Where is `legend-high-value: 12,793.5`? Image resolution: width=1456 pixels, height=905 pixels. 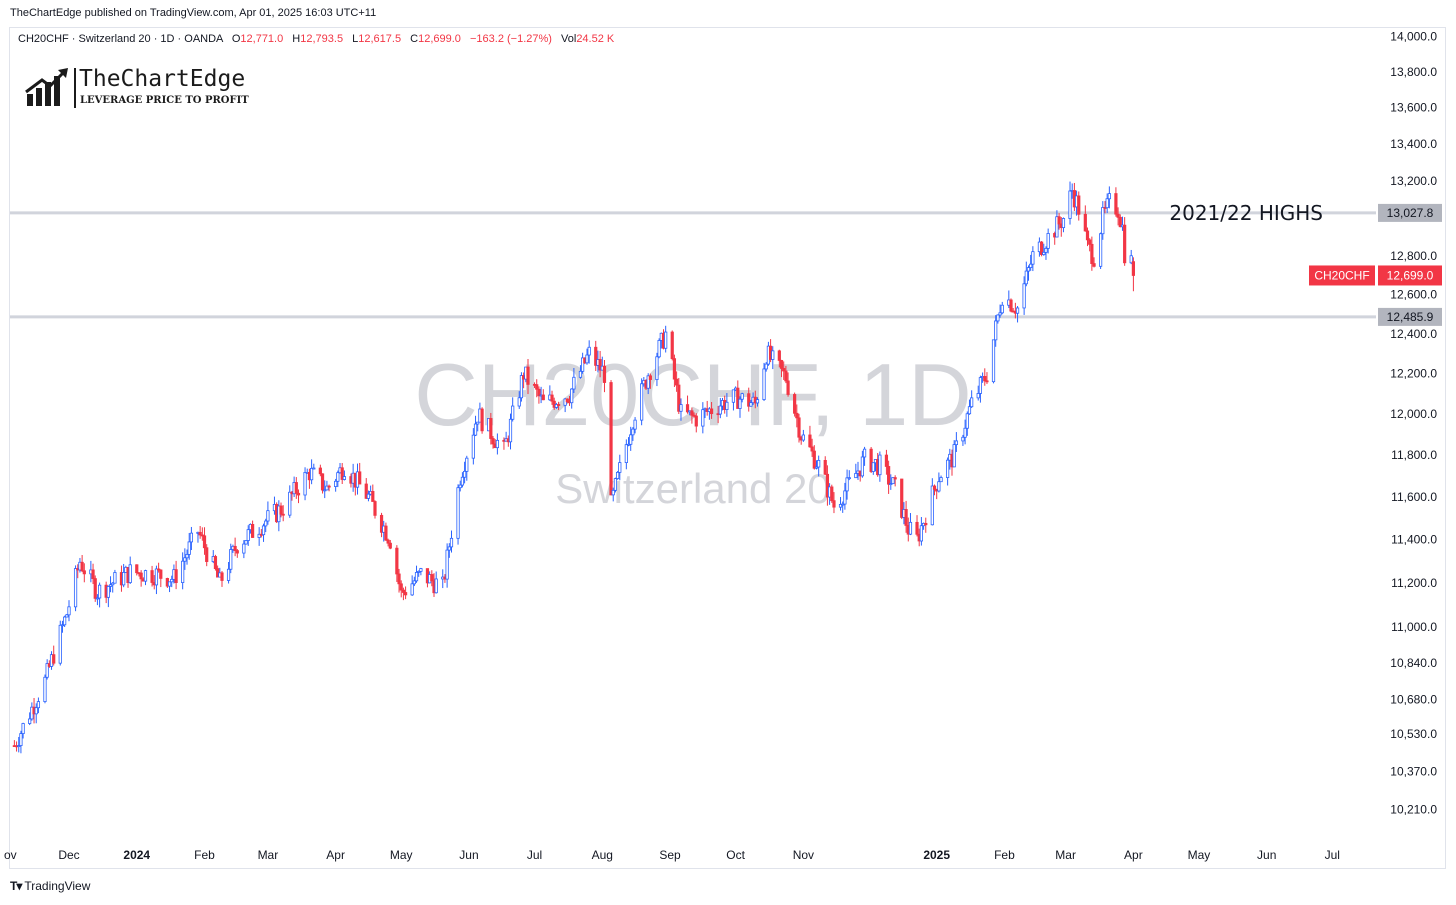
legend-high-value: 12,793.5 is located at coordinates (322, 39).